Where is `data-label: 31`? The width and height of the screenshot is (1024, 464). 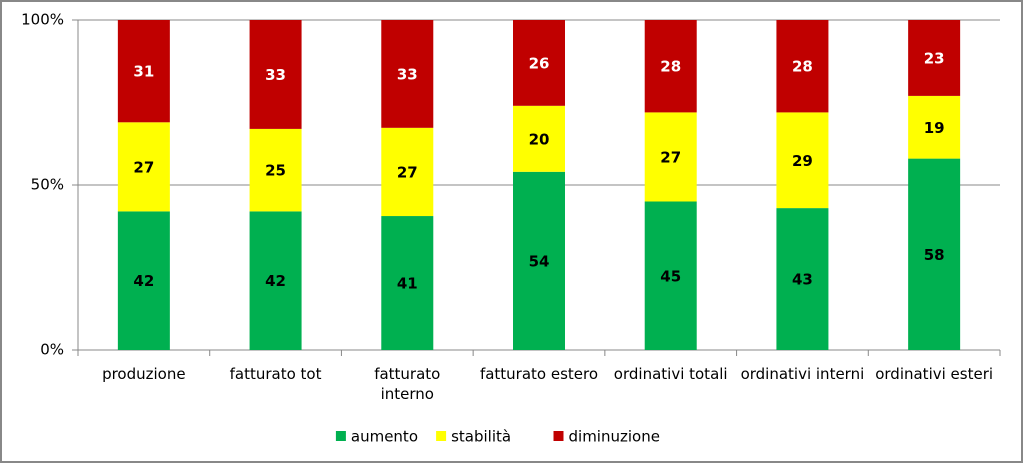
data-label: 31 is located at coordinates (143, 72).